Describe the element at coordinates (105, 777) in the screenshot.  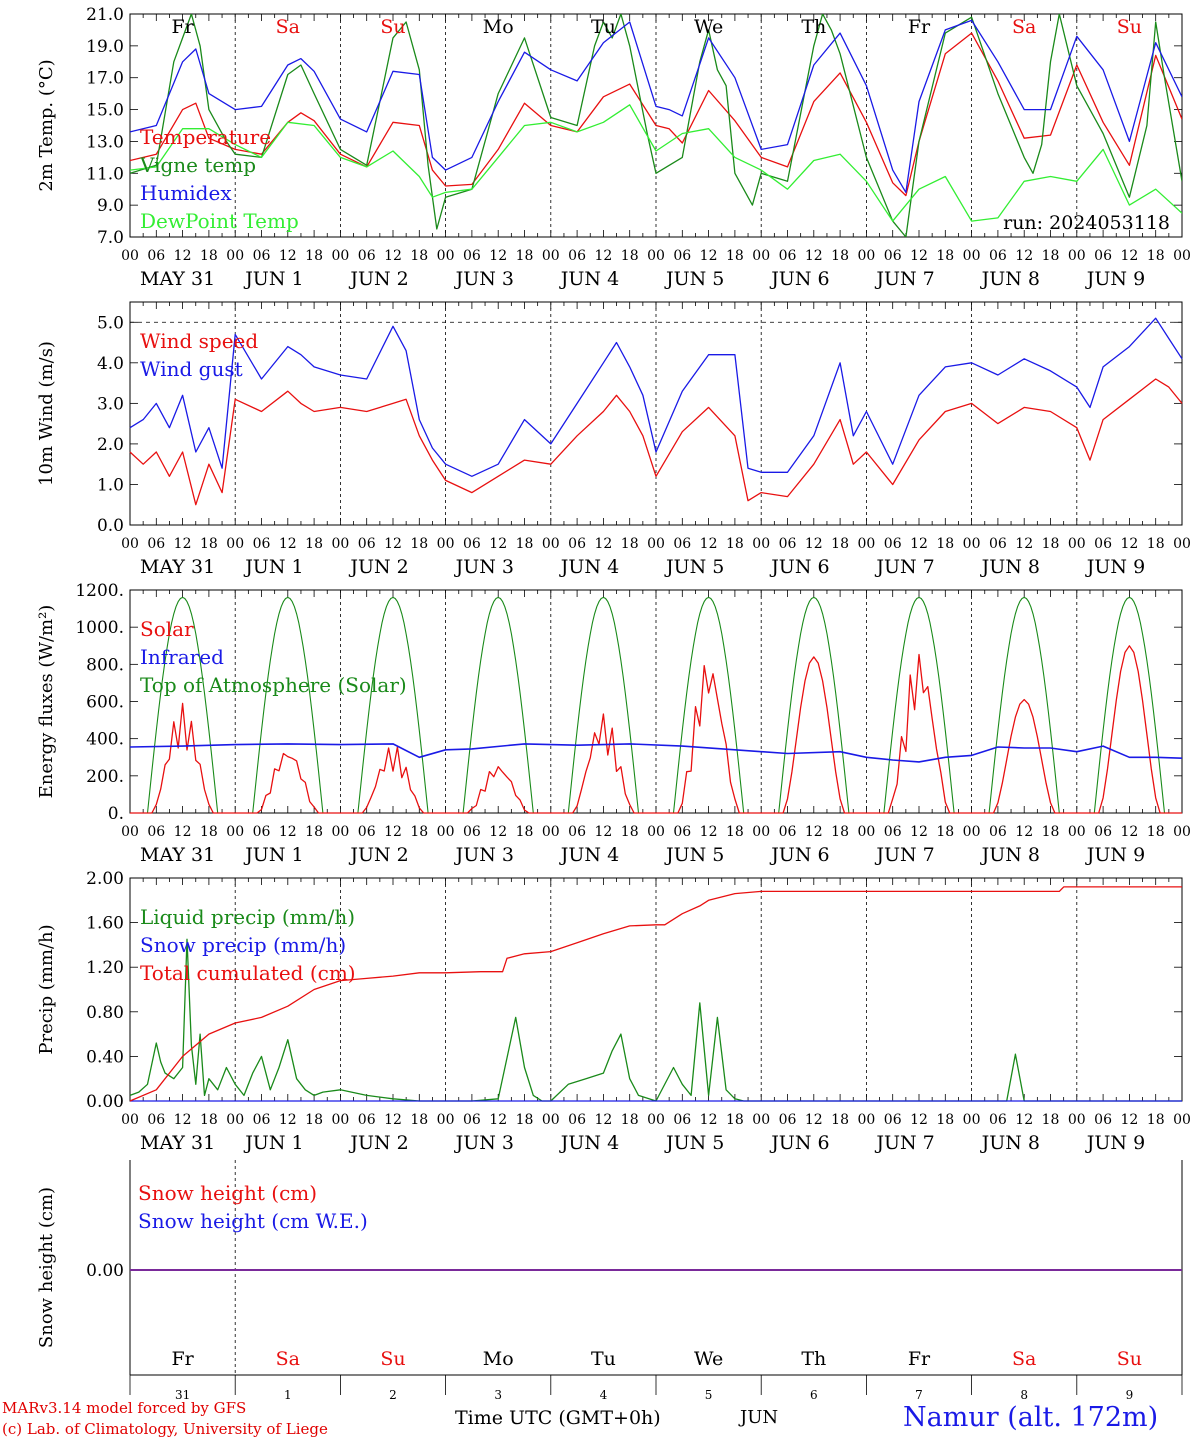
I see `y-tick-label: 200.` at that location.